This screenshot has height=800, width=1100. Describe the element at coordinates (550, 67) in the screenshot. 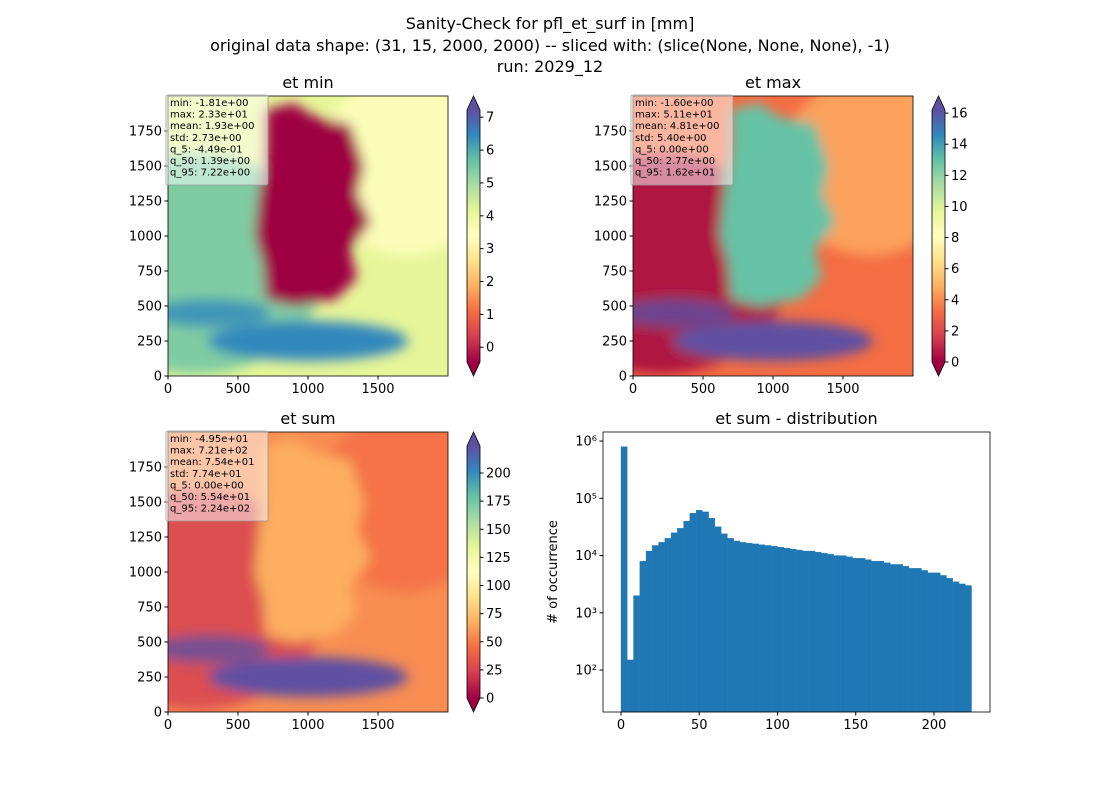

I see `suptitle: run: 2029_12` at that location.